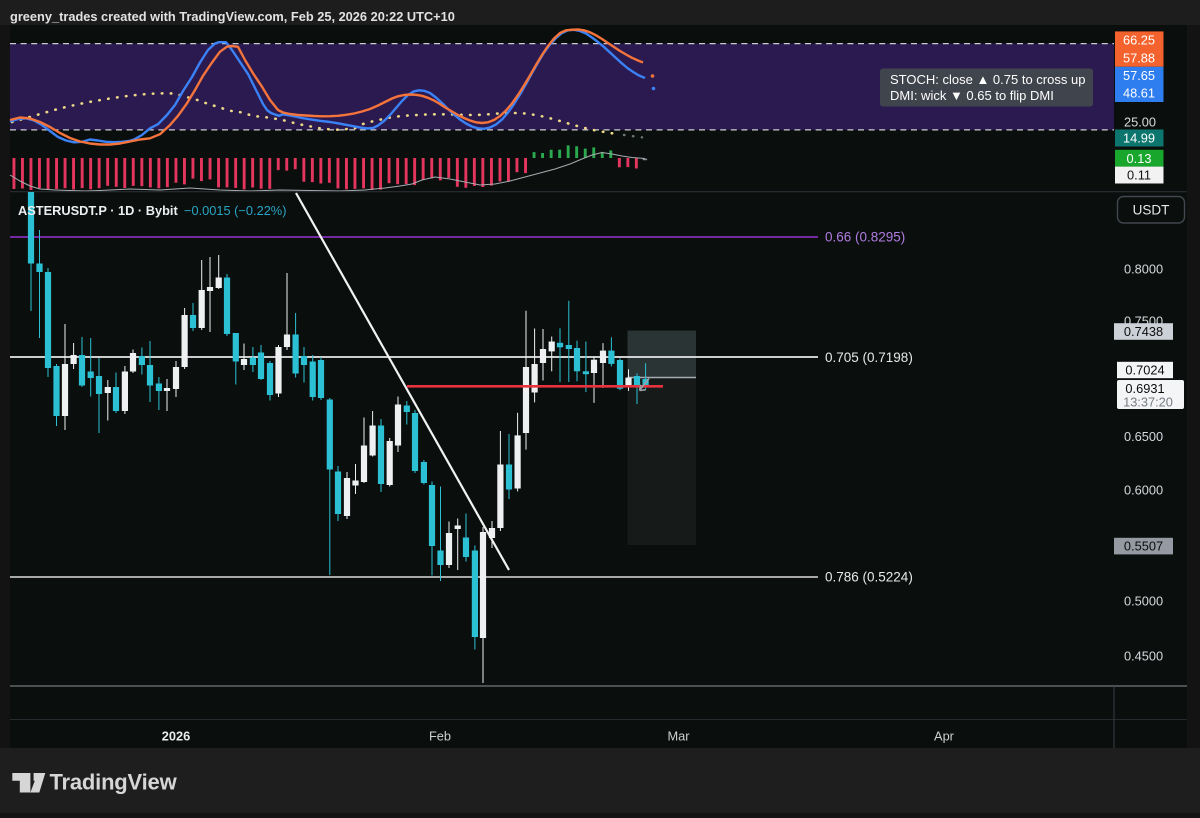 This screenshot has height=818, width=1200. Describe the element at coordinates (1139, 175) in the screenshot. I see `svg-text: 0.11` at that location.